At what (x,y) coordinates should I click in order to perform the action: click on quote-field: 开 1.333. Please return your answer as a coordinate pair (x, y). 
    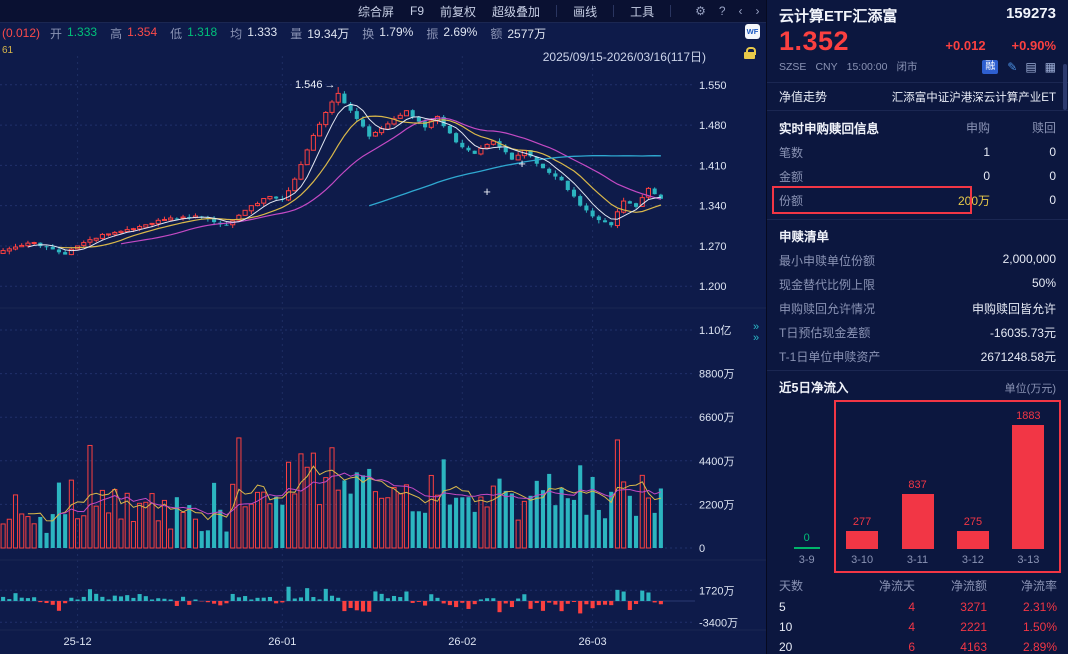
    Looking at the image, I should click on (74, 32).